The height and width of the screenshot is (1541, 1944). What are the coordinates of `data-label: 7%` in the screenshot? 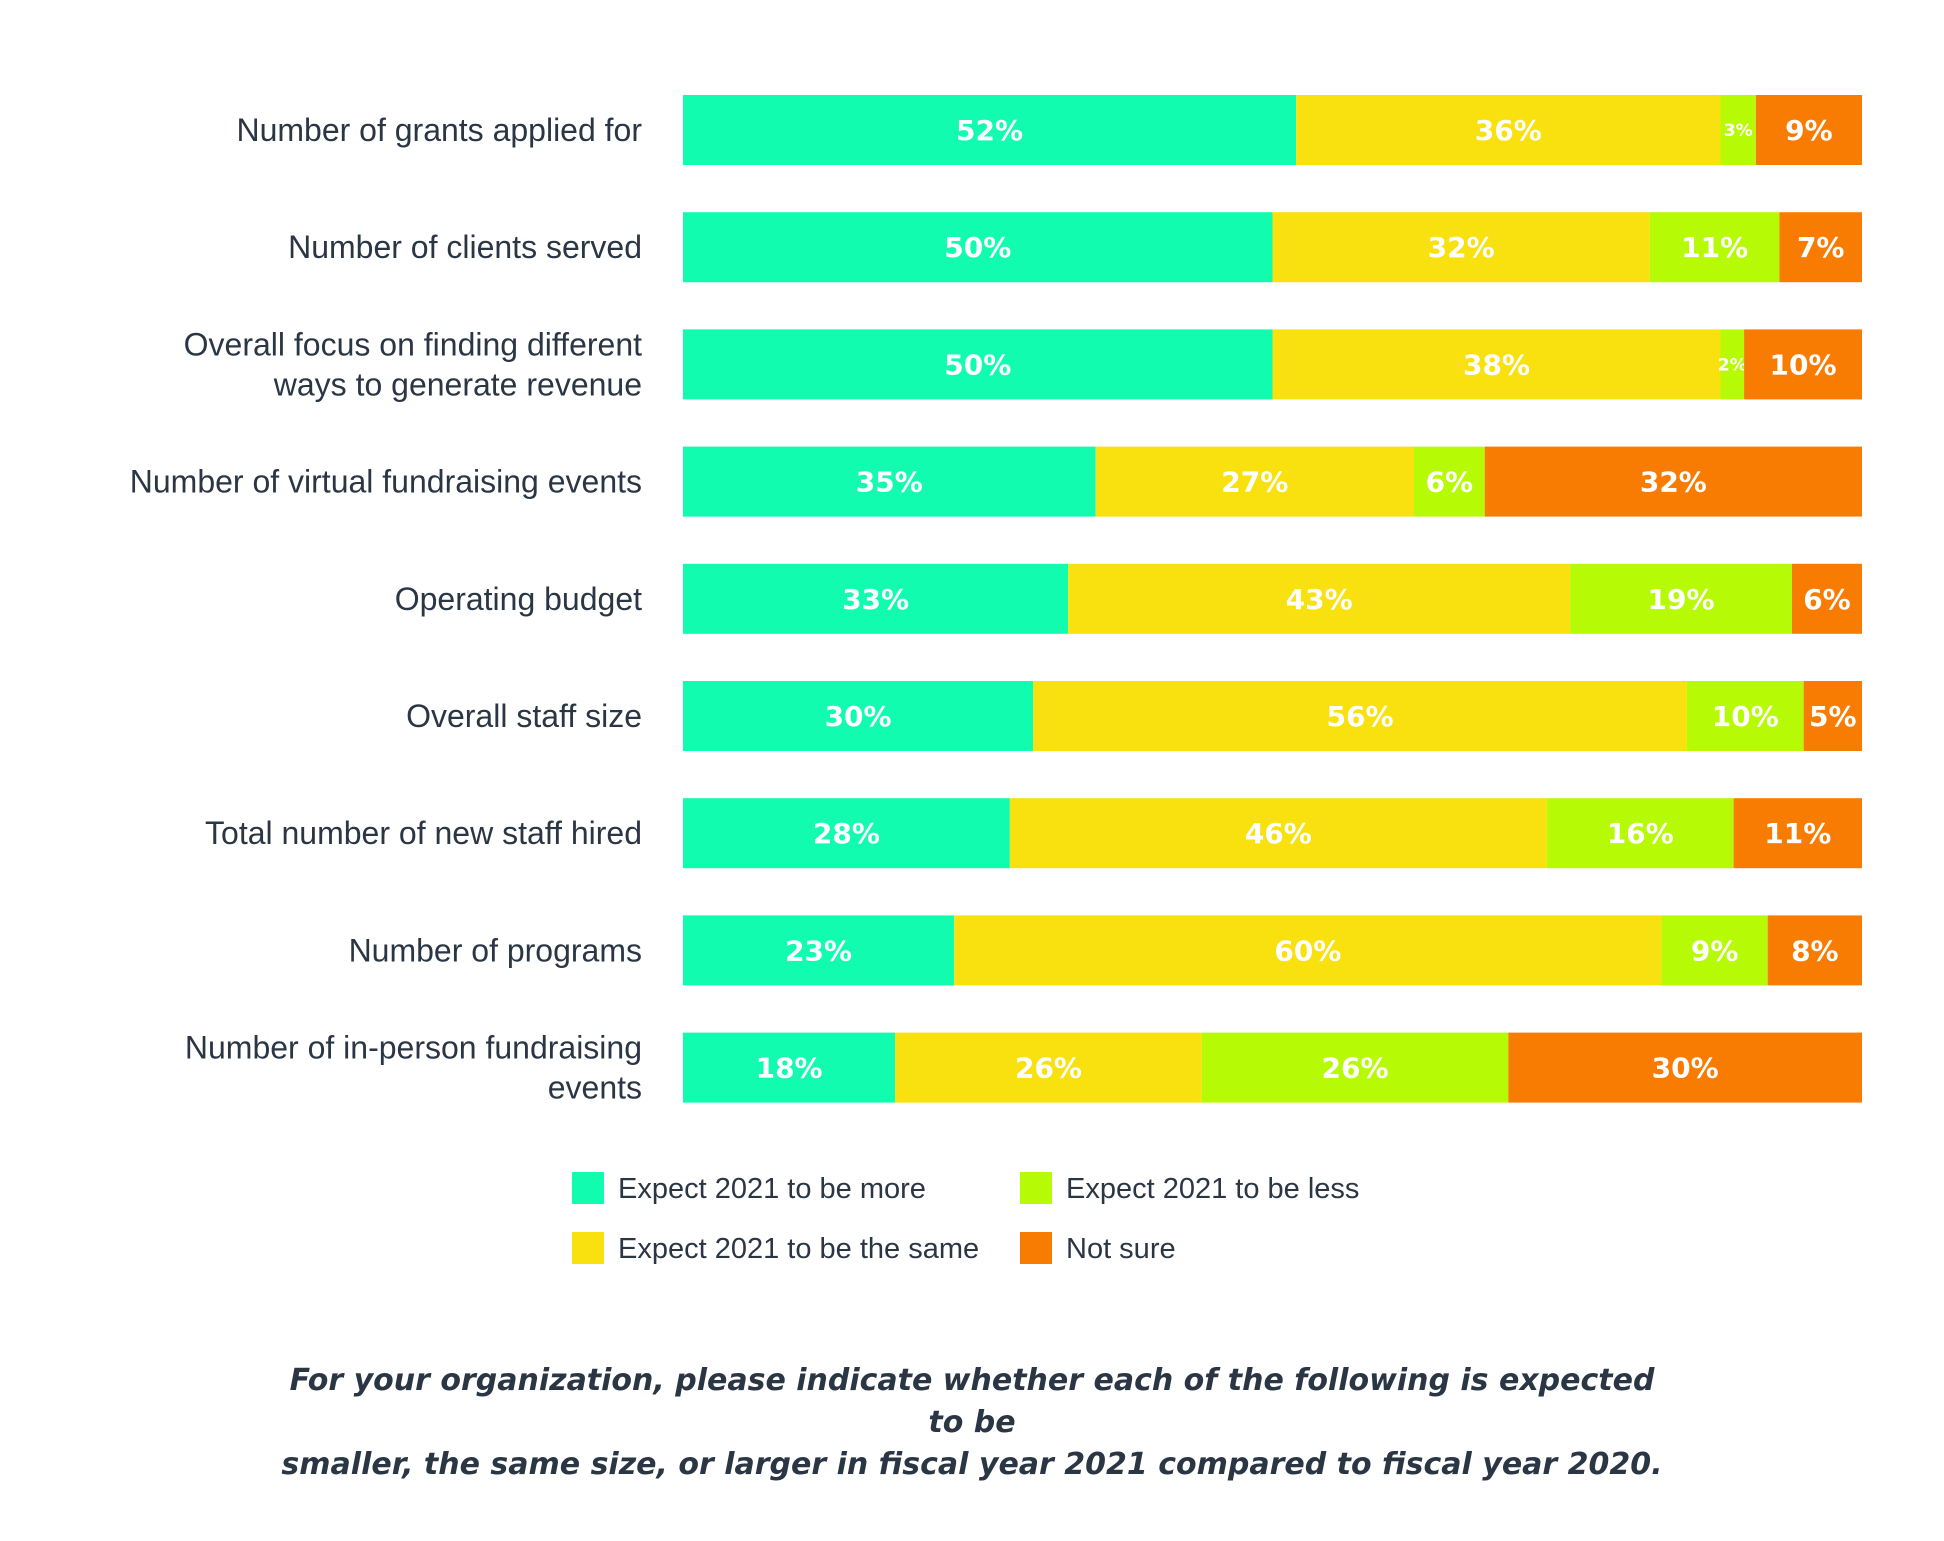 It's located at (1821, 247).